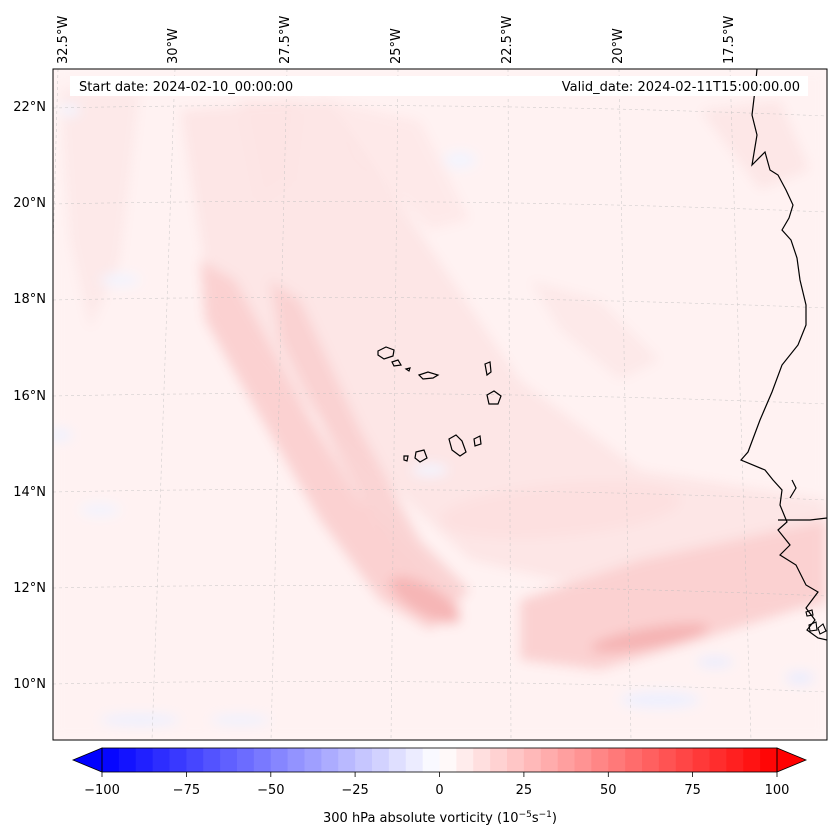 The height and width of the screenshot is (839, 837). Describe the element at coordinates (87, 760) in the screenshot. I see `colorbar-extend-min` at that location.